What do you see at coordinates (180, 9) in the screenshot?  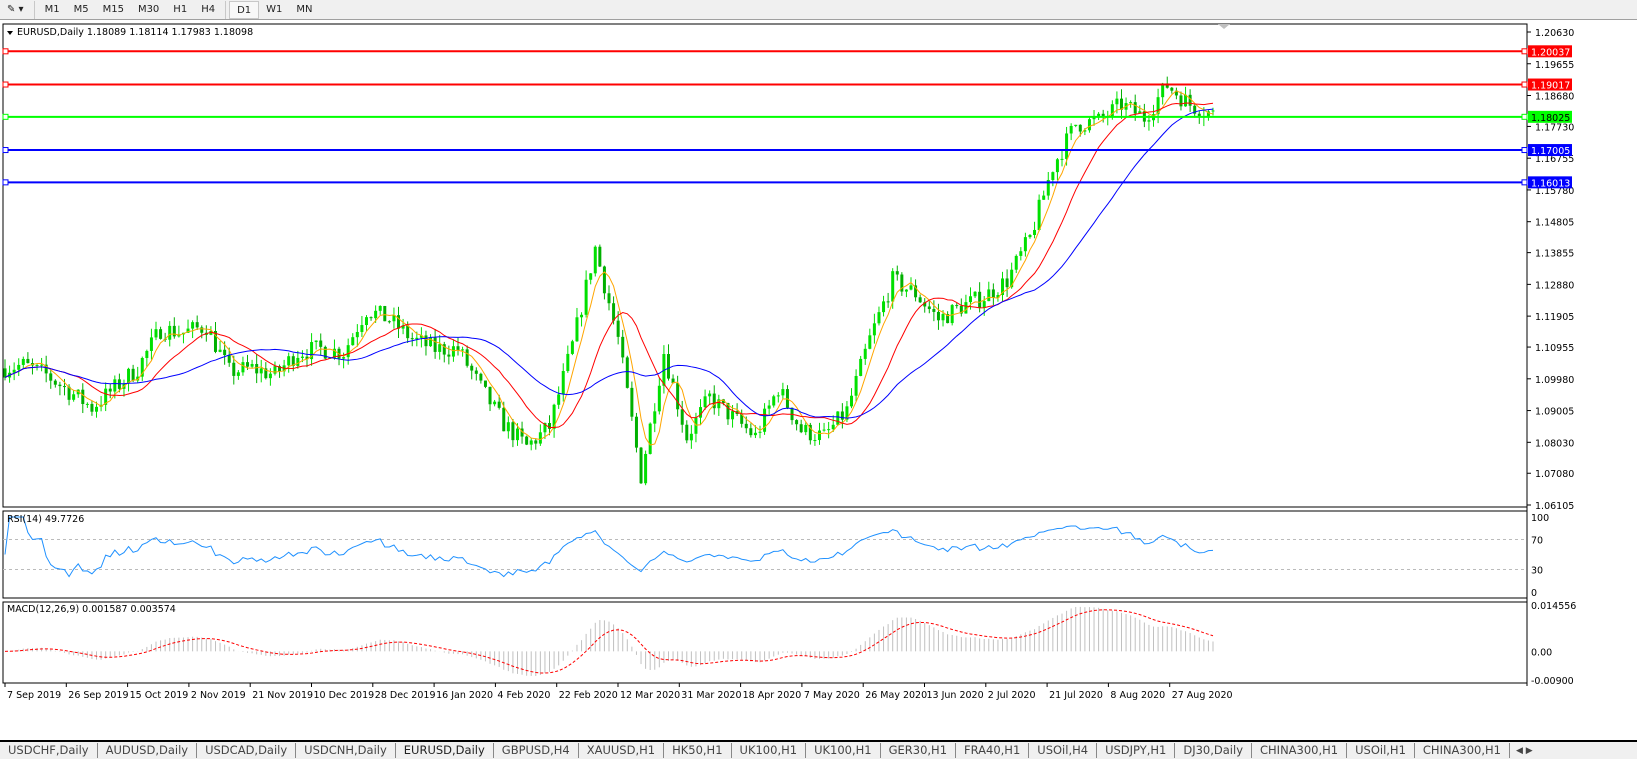 I see `timeframe-h1: H1` at bounding box center [180, 9].